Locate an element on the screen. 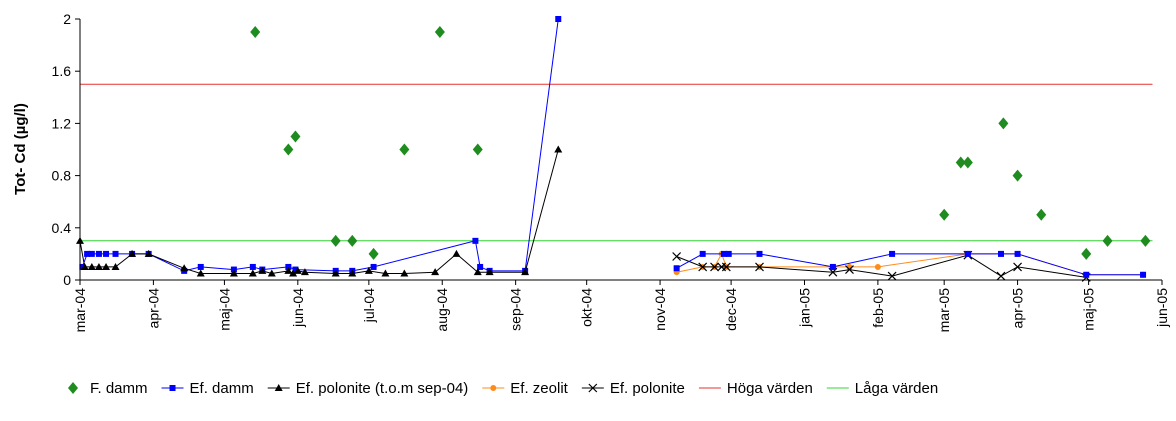 Image resolution: width=1176 pixels, height=421 pixels. x-tick-label: feb-05 is located at coordinates (878, 308).